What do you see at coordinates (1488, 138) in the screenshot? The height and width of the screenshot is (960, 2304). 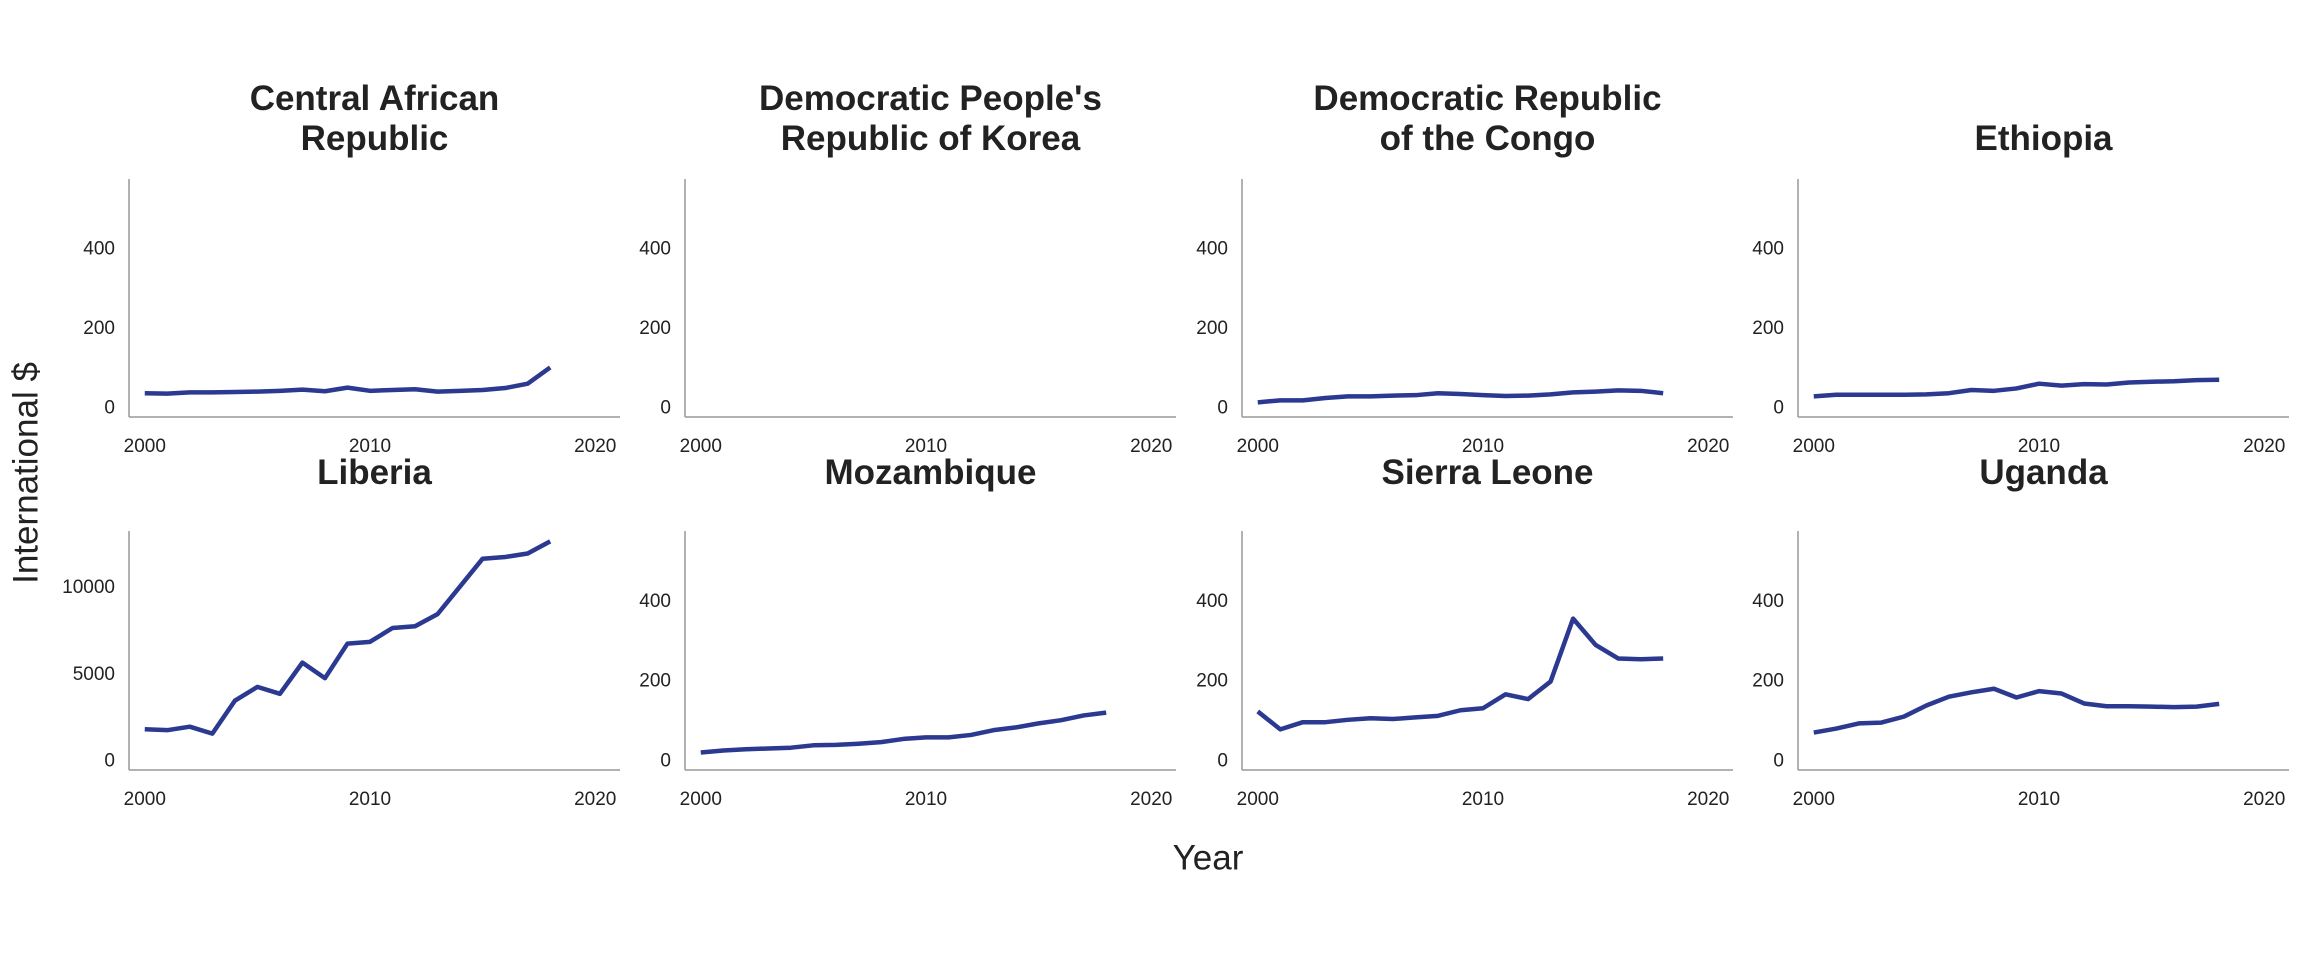 I see `title-line: of the Congo` at bounding box center [1488, 138].